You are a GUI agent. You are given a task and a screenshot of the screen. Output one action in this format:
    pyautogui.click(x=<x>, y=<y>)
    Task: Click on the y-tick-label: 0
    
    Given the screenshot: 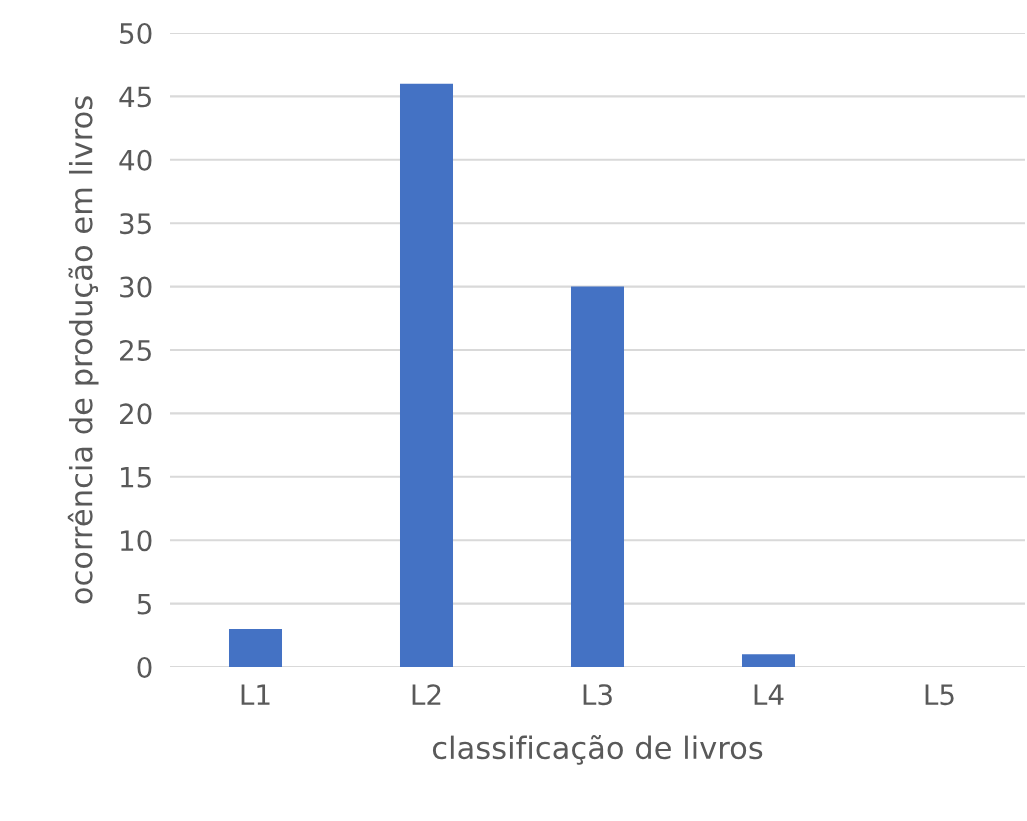 What is the action you would take?
    pyautogui.click(x=144, y=667)
    